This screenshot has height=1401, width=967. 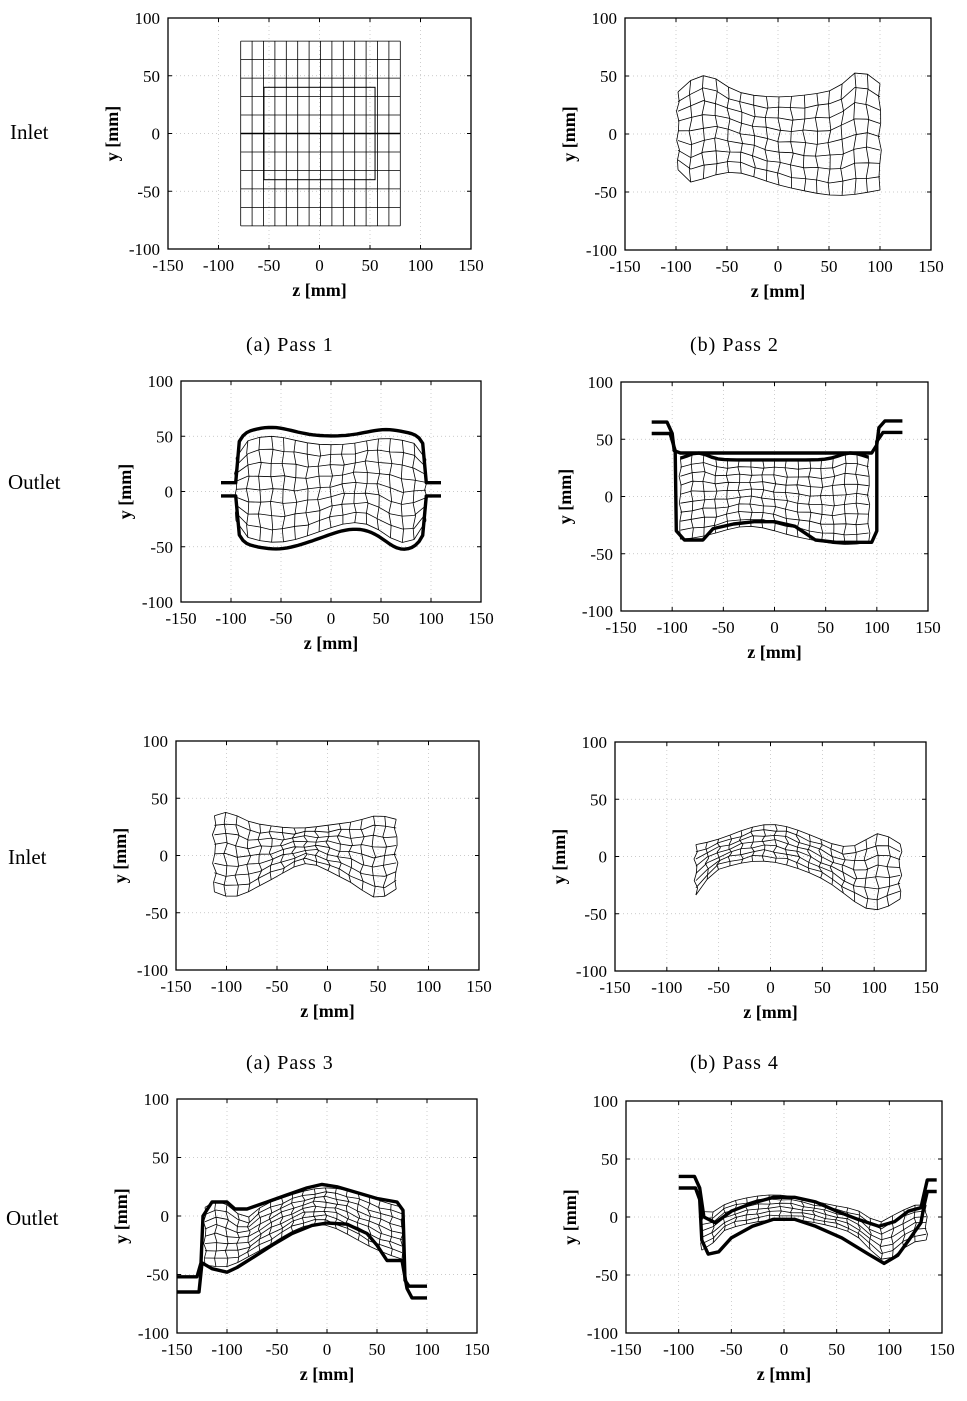 I want to click on caption-pass-4: (b) Pass 4, so click(x=734, y=1063).